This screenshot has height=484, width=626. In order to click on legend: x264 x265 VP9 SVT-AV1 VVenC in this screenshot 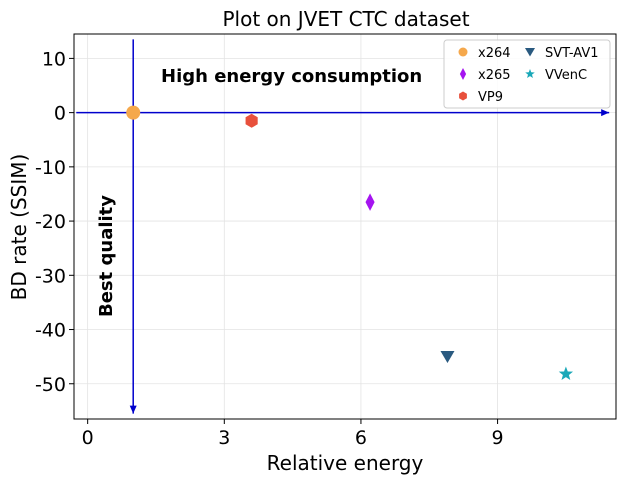, I will do `click(527, 74)`.